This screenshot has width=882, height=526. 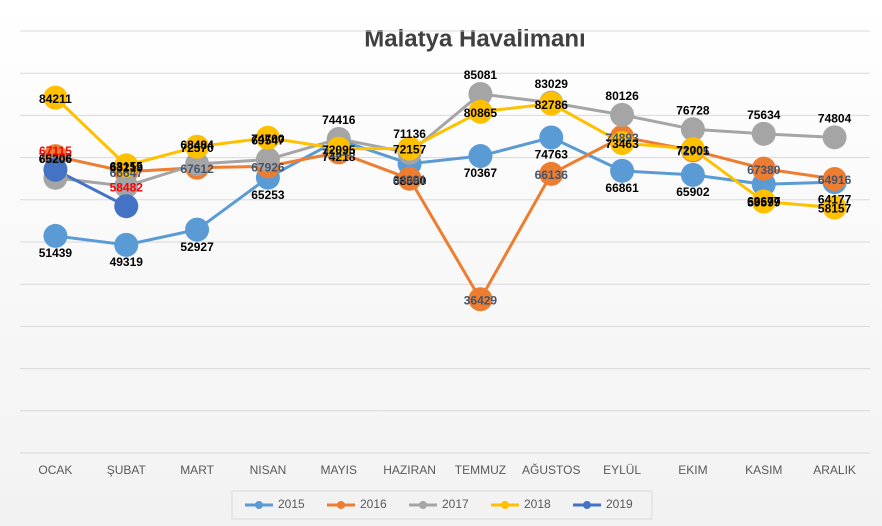 What do you see at coordinates (268, 168) in the screenshot?
I see `data-label: 67926` at bounding box center [268, 168].